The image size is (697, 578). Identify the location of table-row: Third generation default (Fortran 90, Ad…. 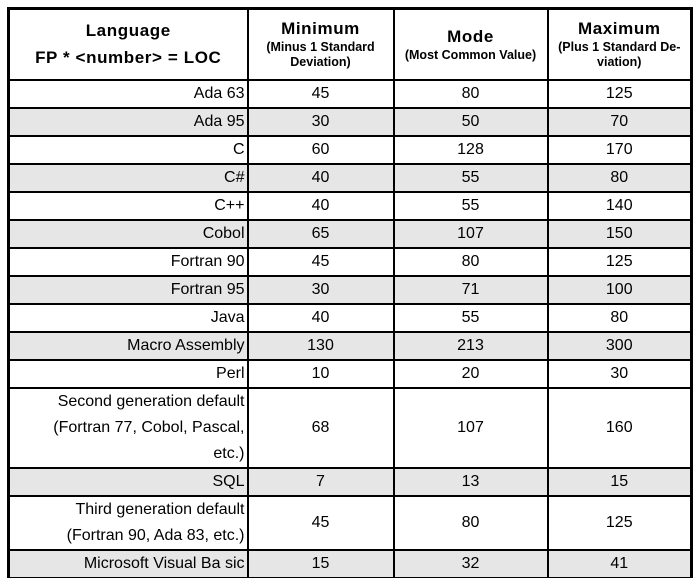
(350, 522).